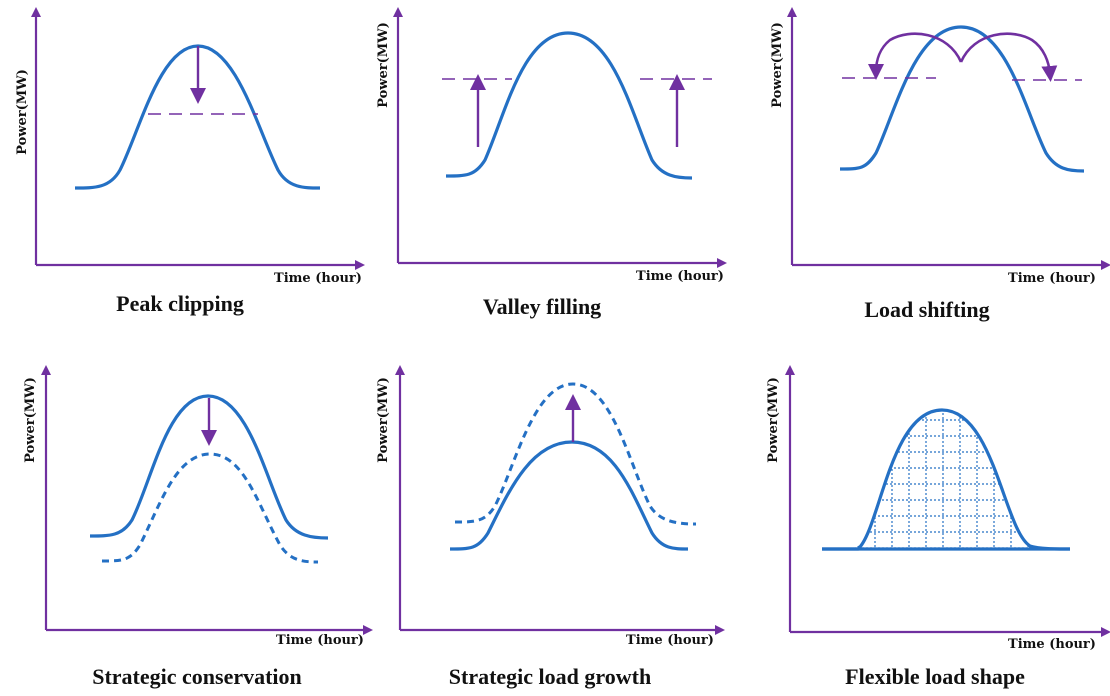  I want to click on caption: Load shifting, so click(926, 309).